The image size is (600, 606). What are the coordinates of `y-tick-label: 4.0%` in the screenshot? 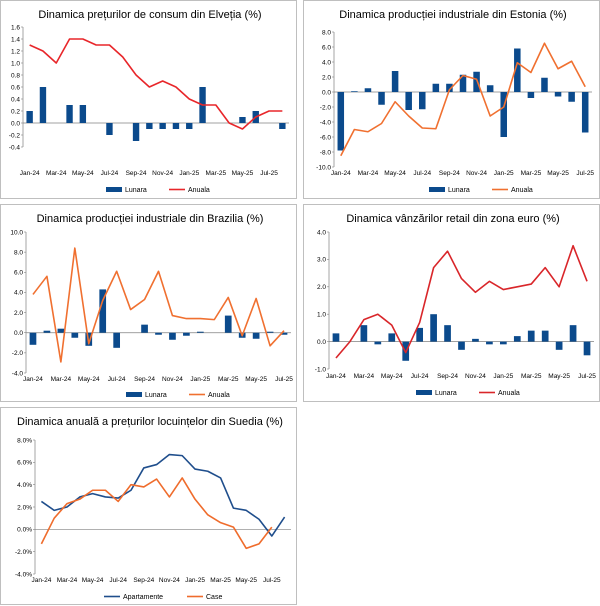 It's located at (24, 485).